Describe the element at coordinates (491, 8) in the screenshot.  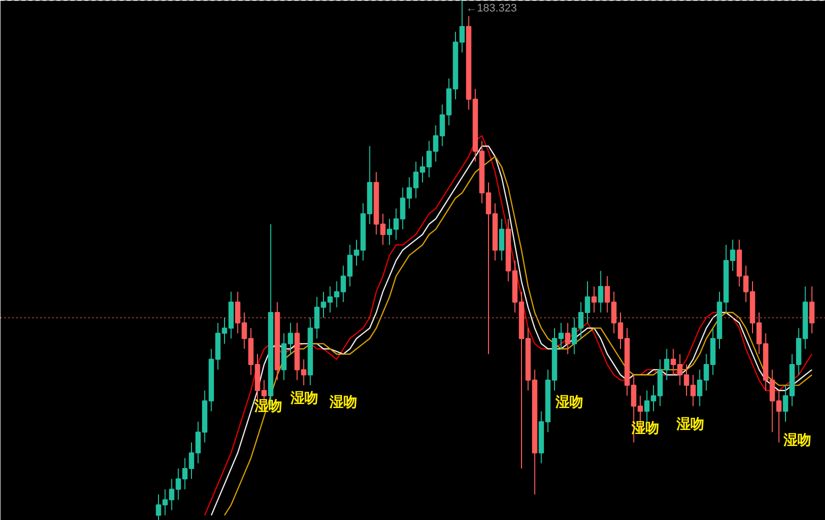
I see `annotation: ←183.323` at that location.